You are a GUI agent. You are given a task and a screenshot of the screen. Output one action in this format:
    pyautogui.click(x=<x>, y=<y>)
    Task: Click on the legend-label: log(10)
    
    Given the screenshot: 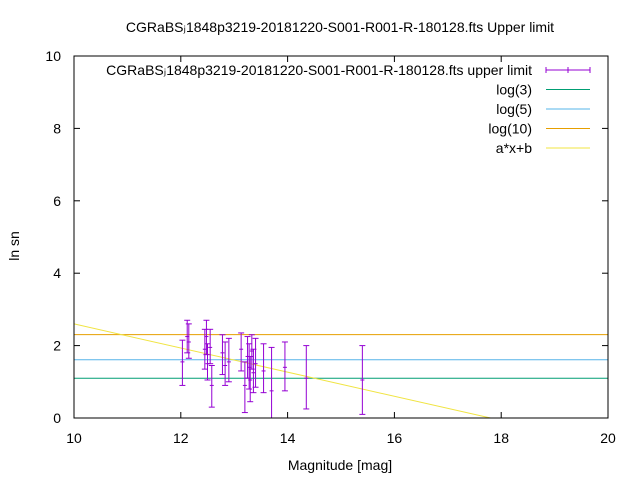 What is the action you would take?
    pyautogui.click(x=510, y=129)
    